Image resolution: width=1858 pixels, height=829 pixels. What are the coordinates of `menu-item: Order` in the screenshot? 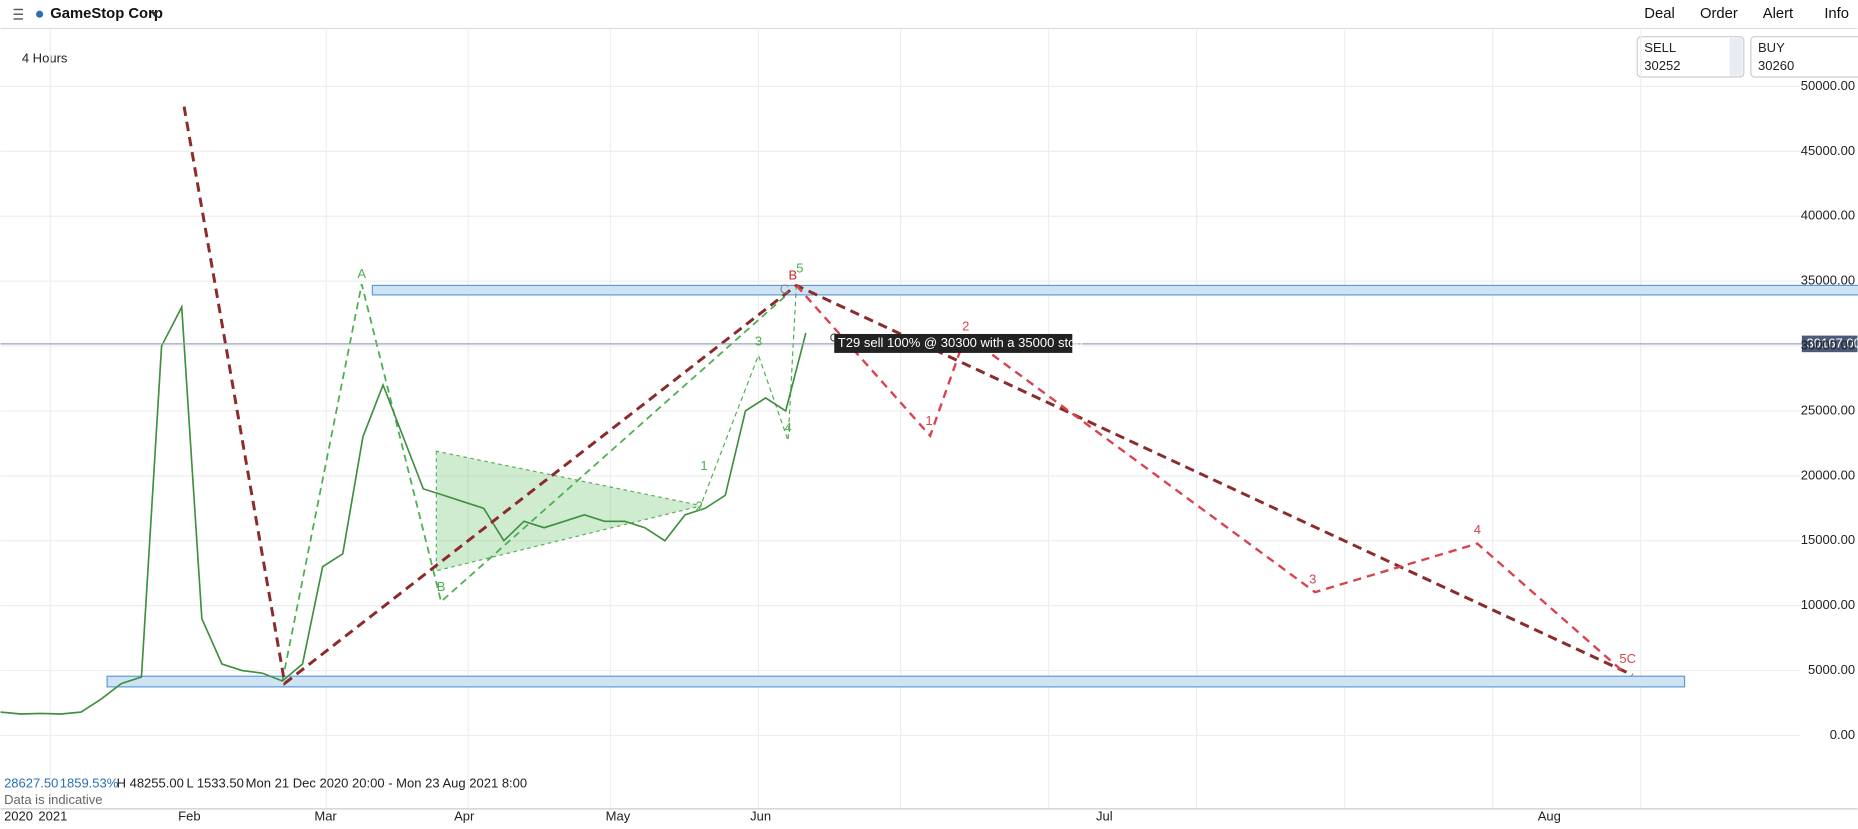 It's located at (1719, 14).